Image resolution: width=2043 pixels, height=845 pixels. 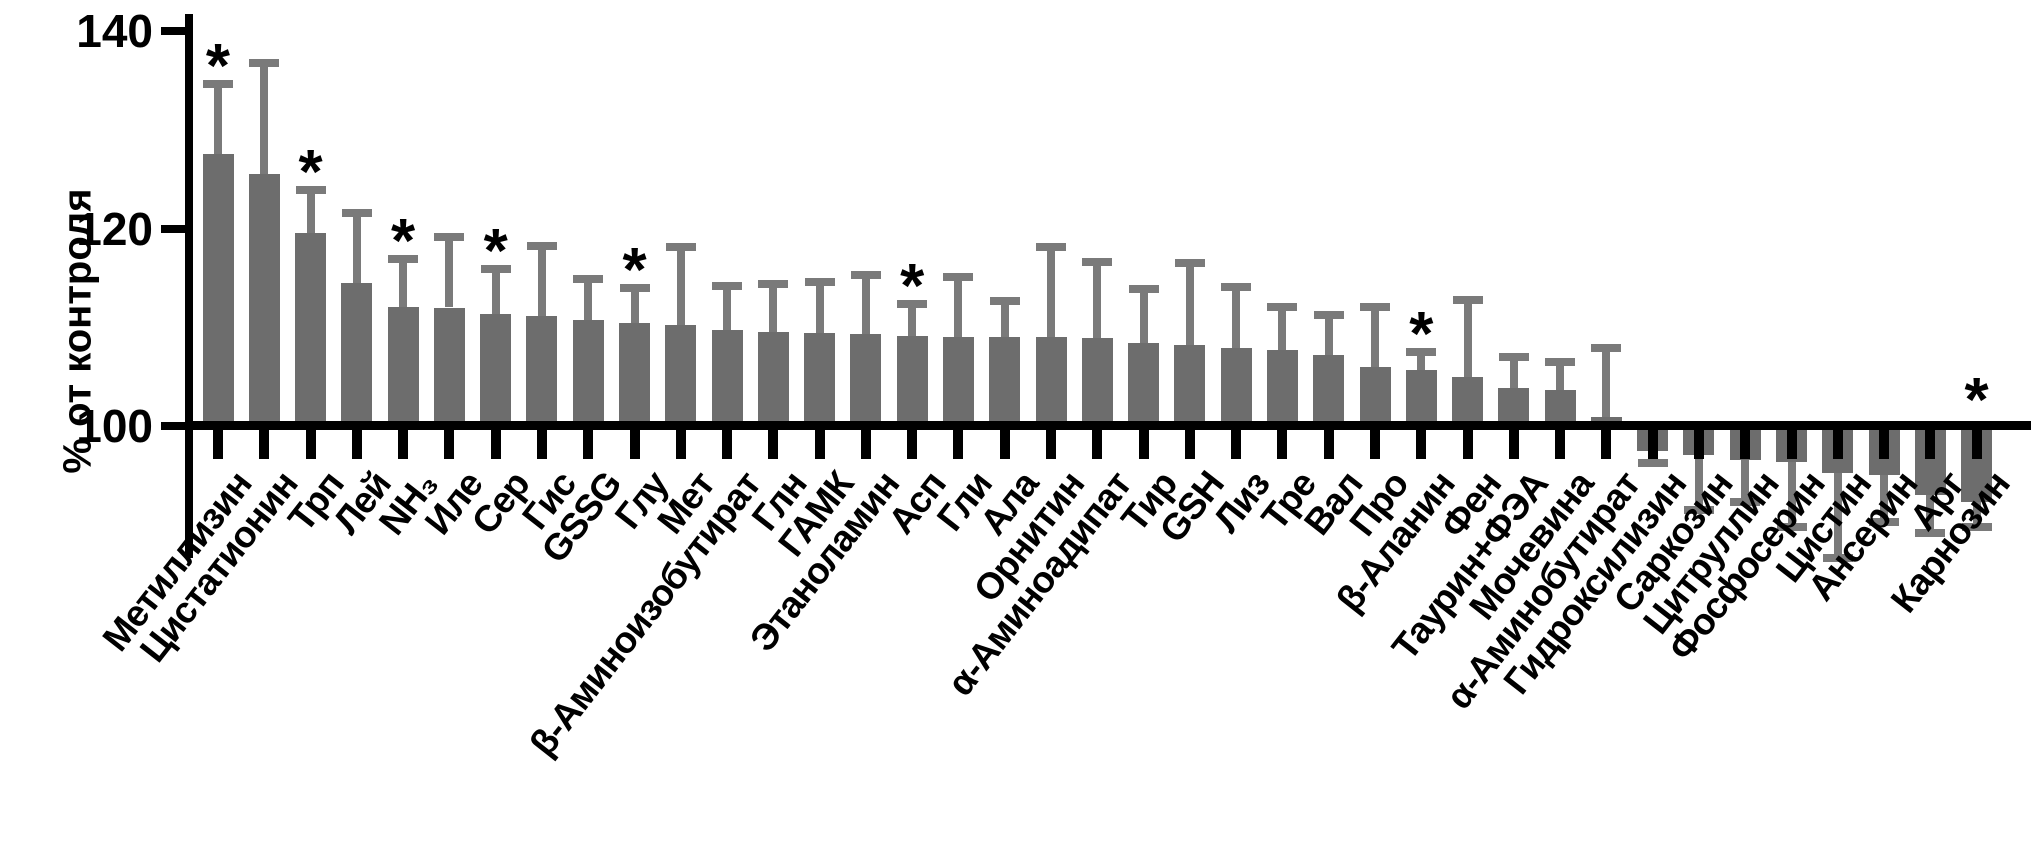 I want to click on y-axis-line, so click(x=189, y=286).